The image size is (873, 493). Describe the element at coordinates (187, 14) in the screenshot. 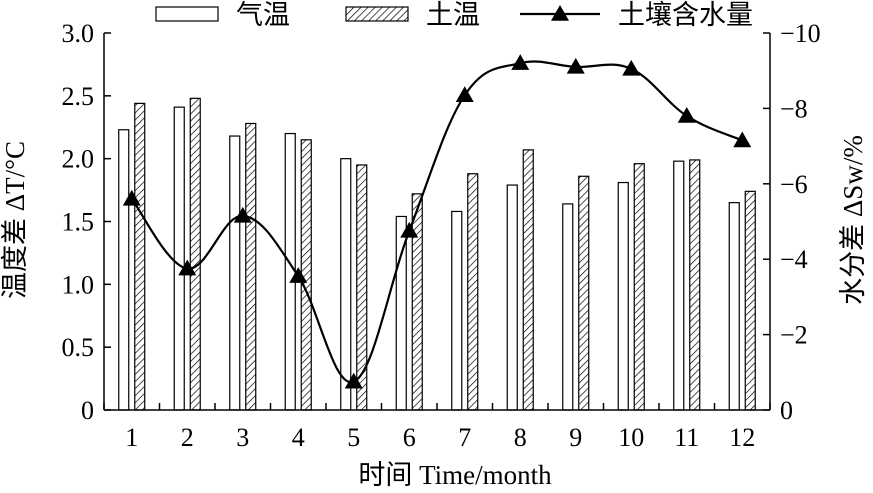

I see `legend-swatch-air-temp` at that location.